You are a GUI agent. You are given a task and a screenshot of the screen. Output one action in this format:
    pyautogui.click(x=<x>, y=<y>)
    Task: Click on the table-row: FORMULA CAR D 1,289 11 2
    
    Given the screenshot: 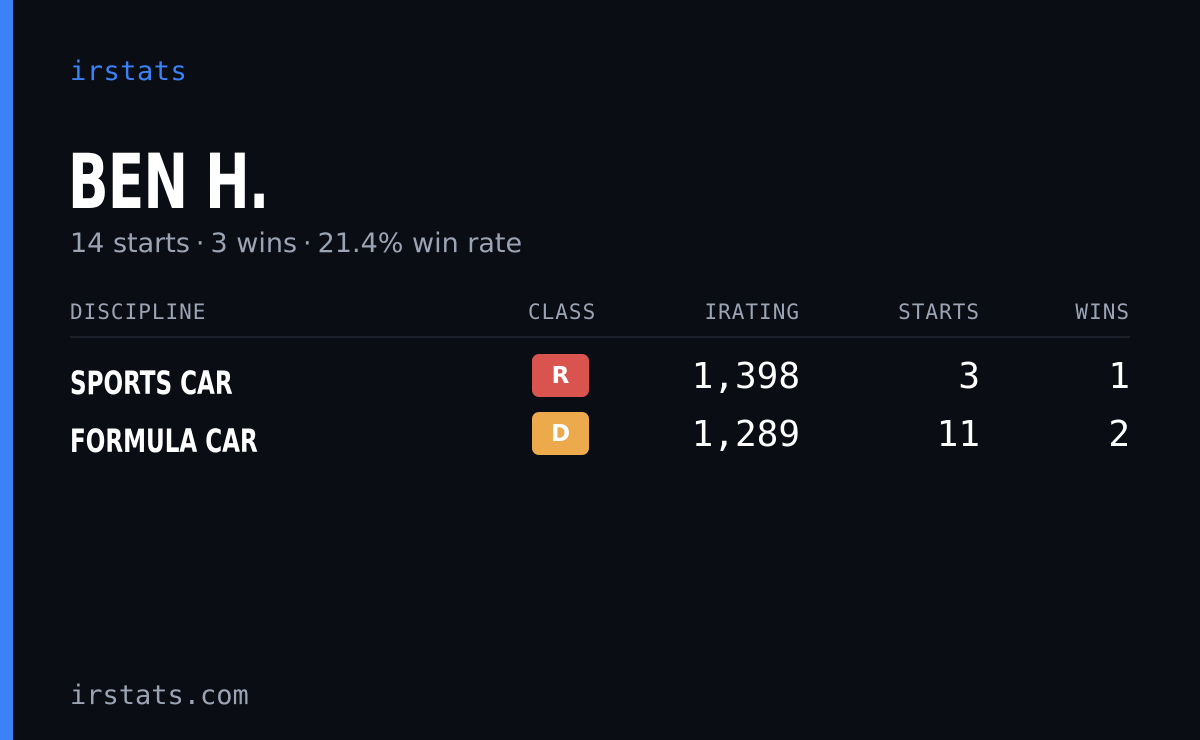 What is the action you would take?
    pyautogui.click(x=600, y=441)
    